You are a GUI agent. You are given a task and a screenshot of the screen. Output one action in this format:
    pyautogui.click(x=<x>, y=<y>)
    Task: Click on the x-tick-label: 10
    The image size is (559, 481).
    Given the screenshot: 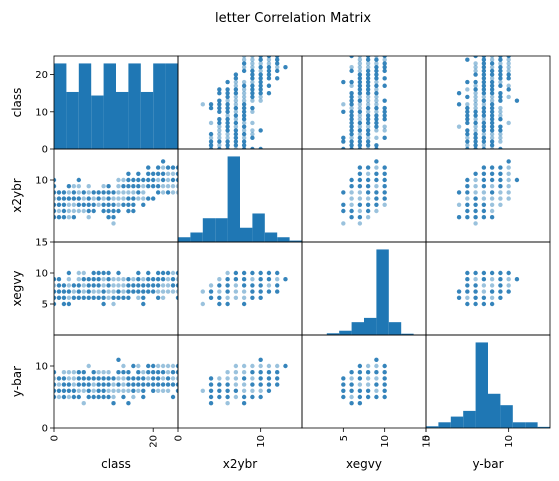 What is the action you would take?
    pyautogui.click(x=385, y=441)
    